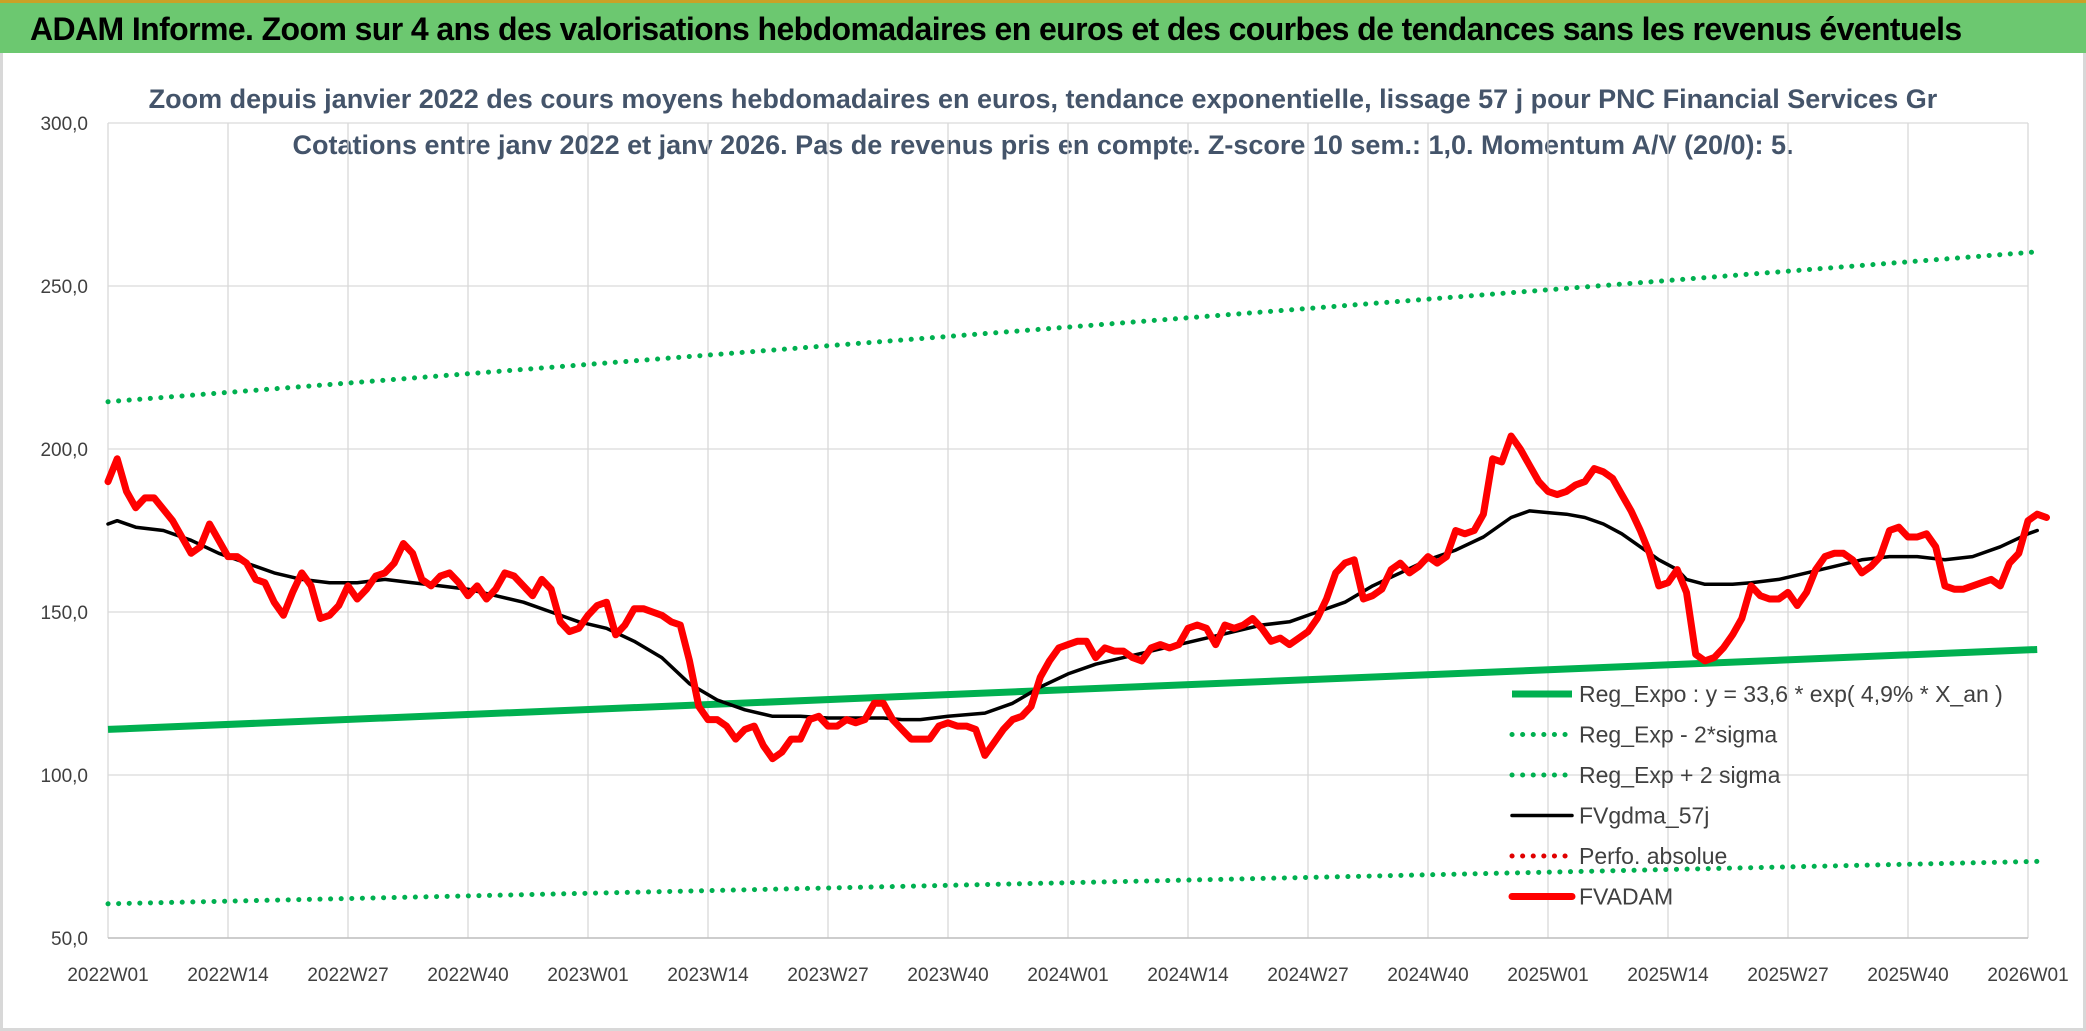 The height and width of the screenshot is (1031, 2086). What do you see at coordinates (64, 613) in the screenshot?
I see `y-tick-label: 150,0` at bounding box center [64, 613].